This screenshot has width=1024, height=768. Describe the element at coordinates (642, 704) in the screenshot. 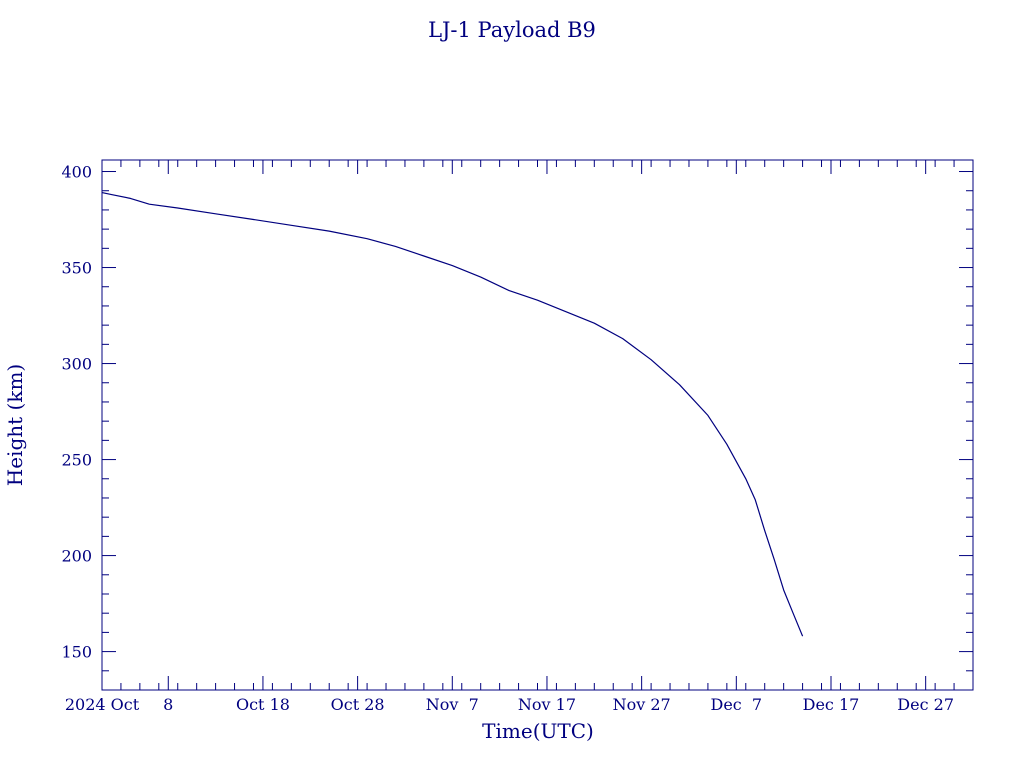

I see `x-tick-label: Nov 27` at that location.